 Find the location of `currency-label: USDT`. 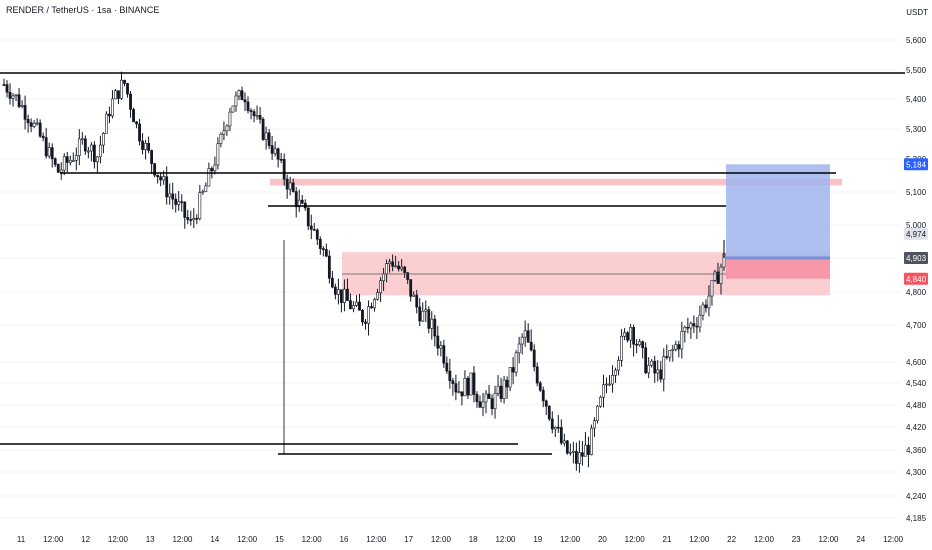

currency-label: USDT is located at coordinates (917, 12).